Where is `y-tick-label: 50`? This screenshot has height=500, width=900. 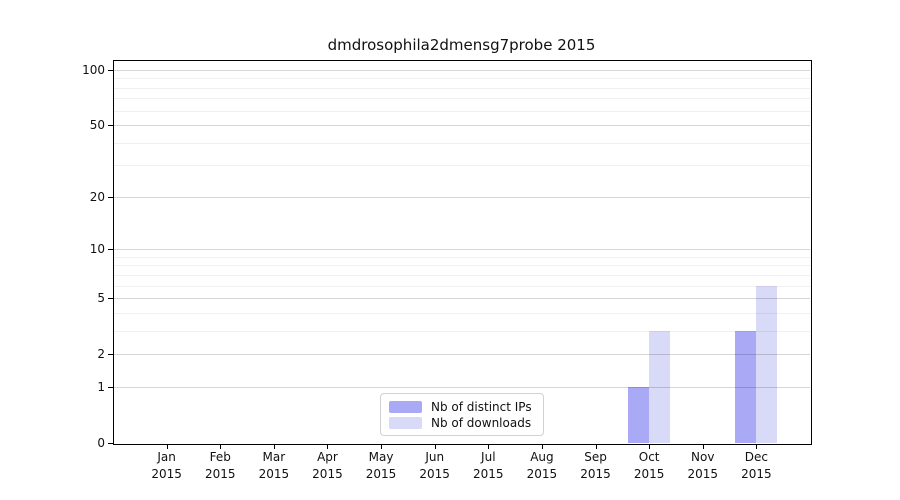 y-tick-label: 50 is located at coordinates (97, 125).